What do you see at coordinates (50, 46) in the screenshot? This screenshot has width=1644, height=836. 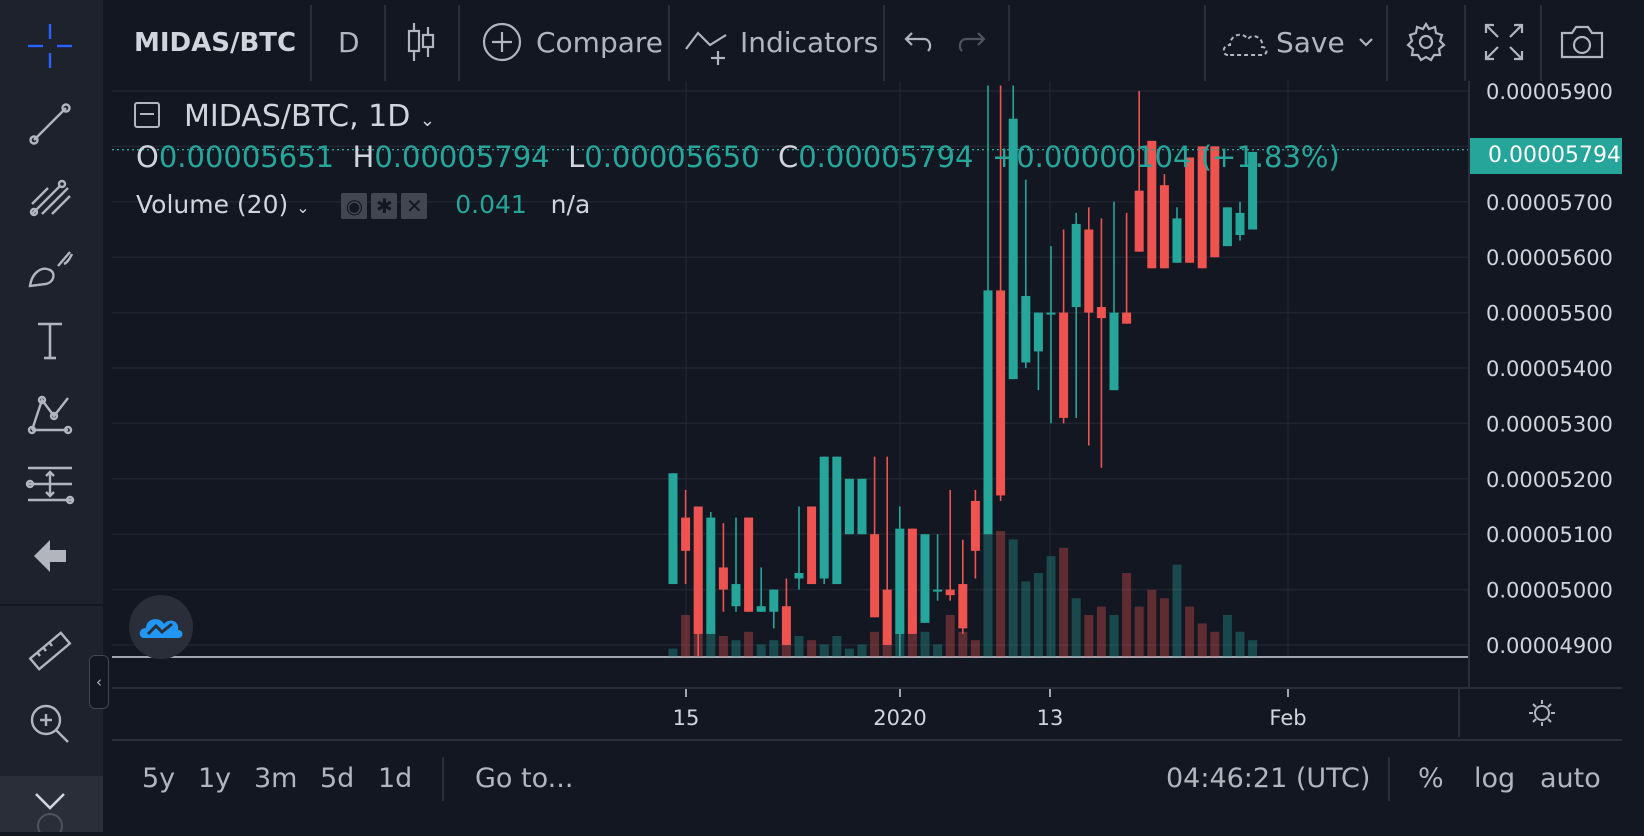 I see `crosshair-icon` at bounding box center [50, 46].